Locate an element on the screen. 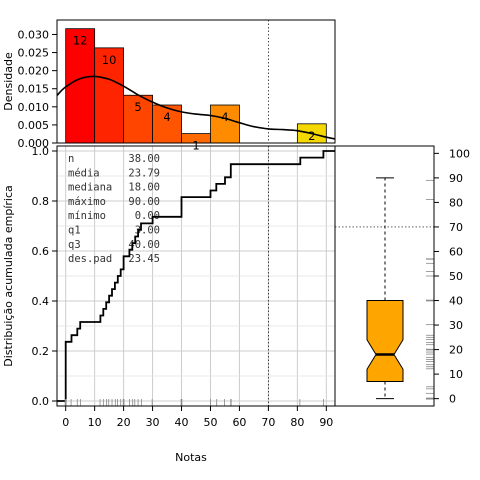 This screenshot has width=480, height=480. stat-value: 90.00 is located at coordinates (144, 202).